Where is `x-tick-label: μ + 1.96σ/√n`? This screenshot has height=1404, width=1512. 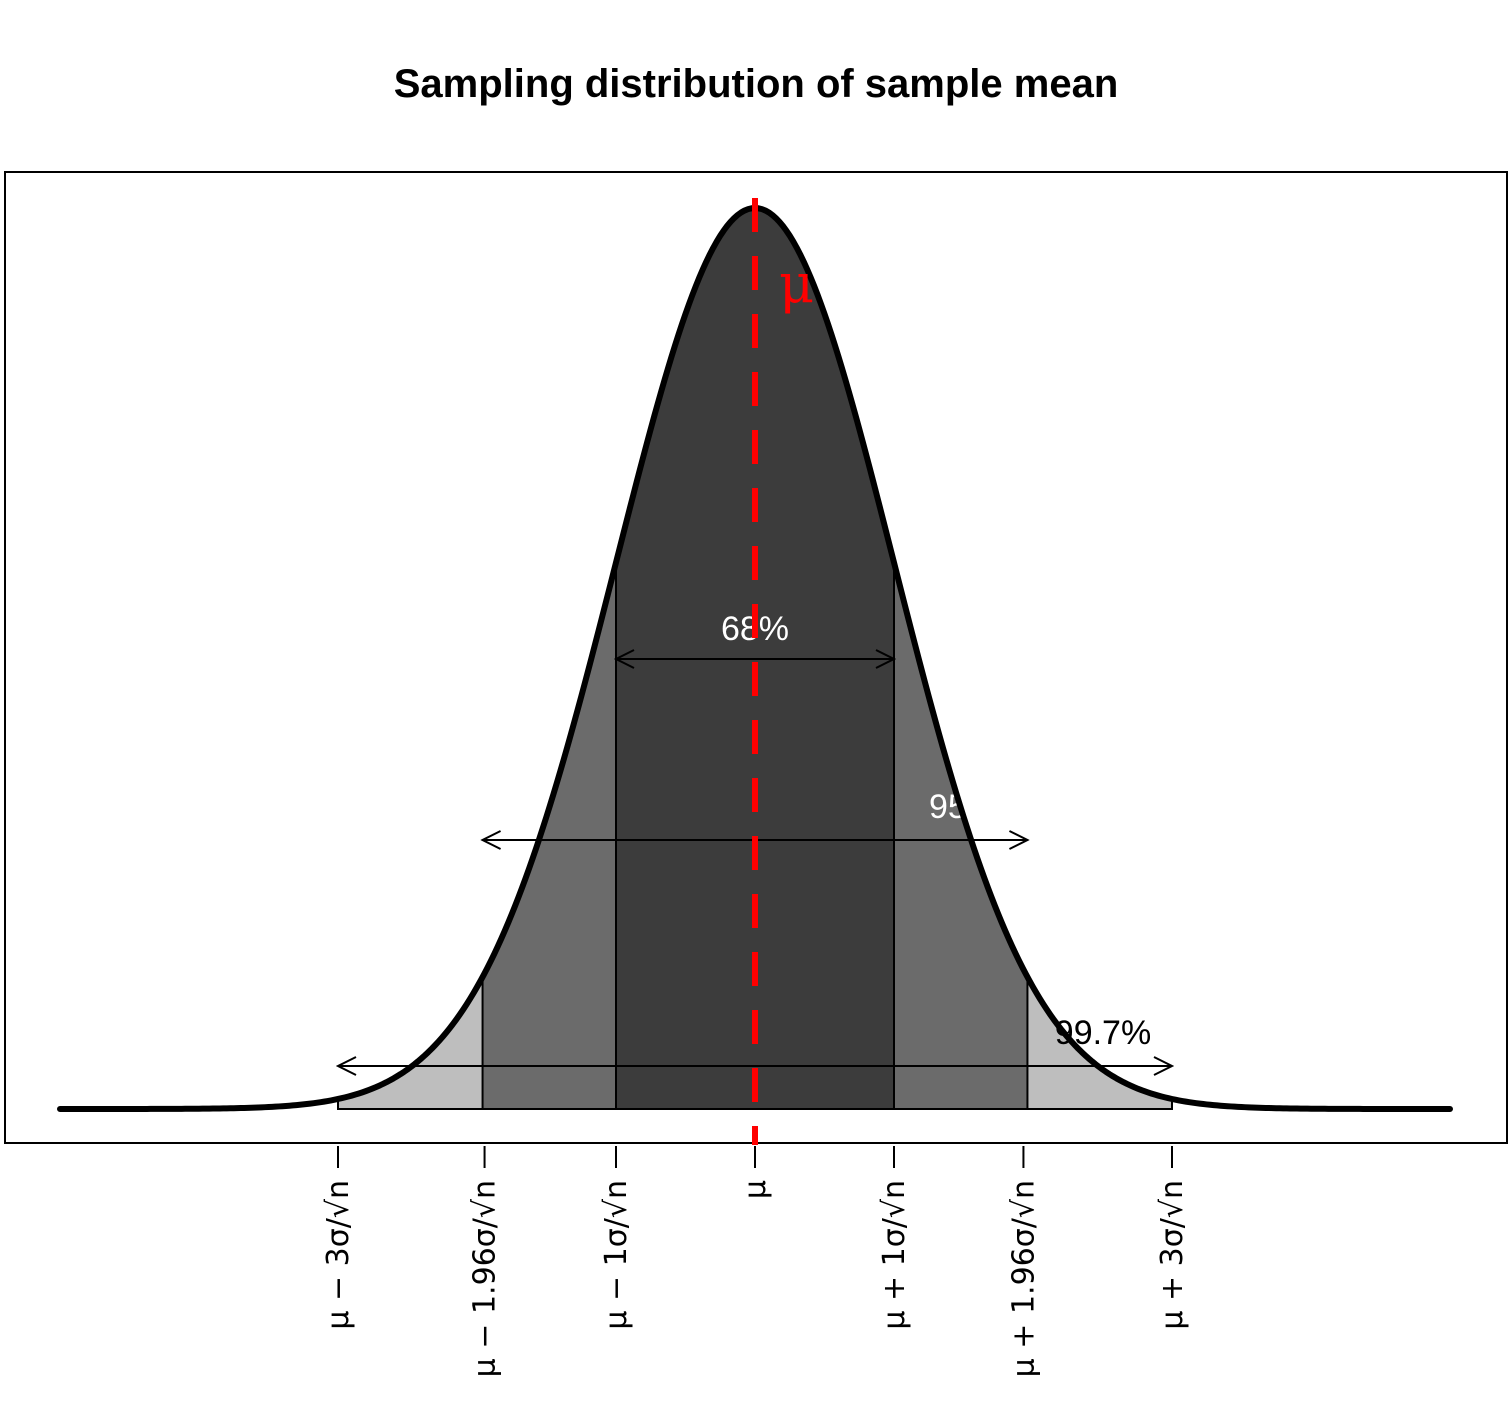 x-tick-label: μ + 1.96σ/√n is located at coordinates (1023, 1278).